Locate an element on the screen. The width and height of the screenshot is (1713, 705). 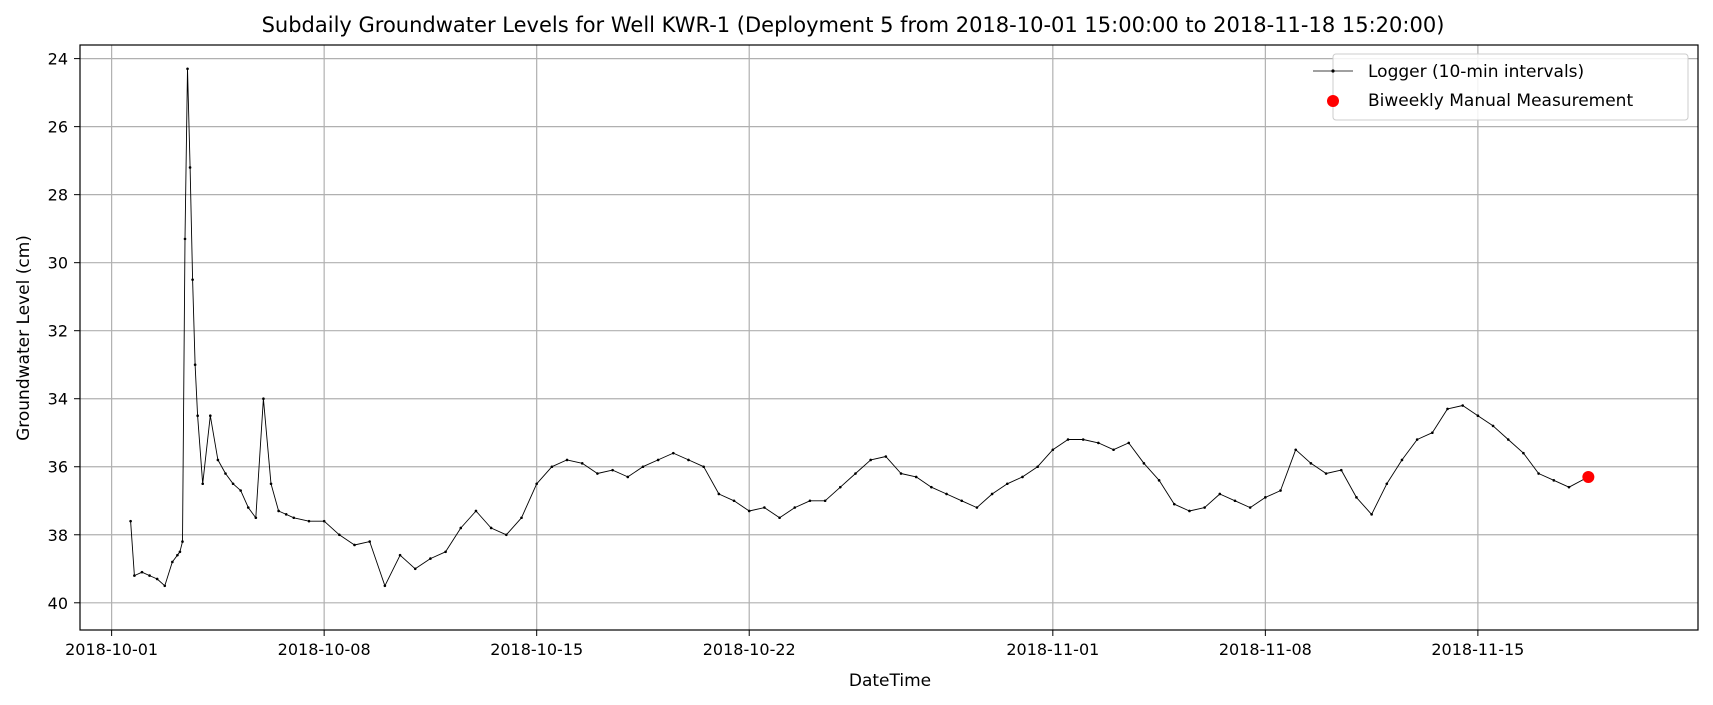
y-tick-label: 32 is located at coordinates (58, 331).